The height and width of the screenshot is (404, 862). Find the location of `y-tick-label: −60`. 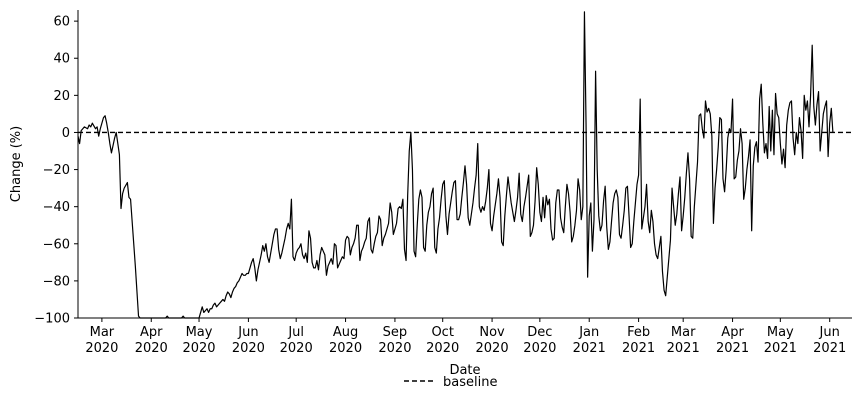

y-tick-label: −60 is located at coordinates (56, 244).